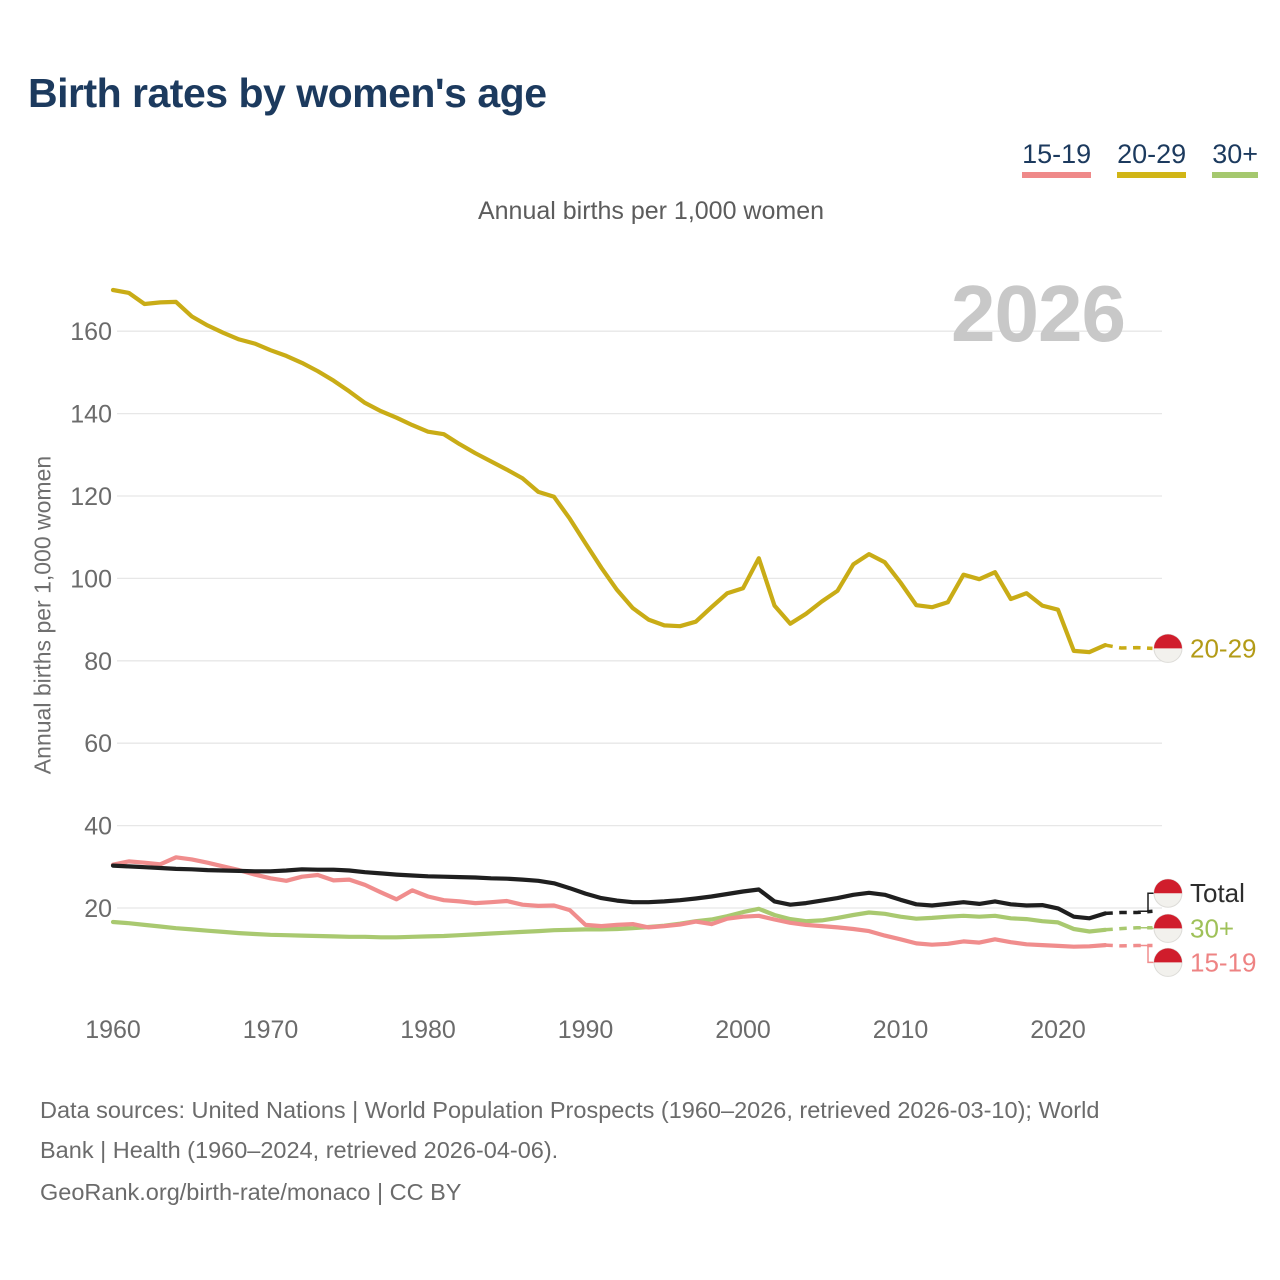  What do you see at coordinates (1212, 928) in the screenshot?
I see `end-label-30+: 30+` at bounding box center [1212, 928].